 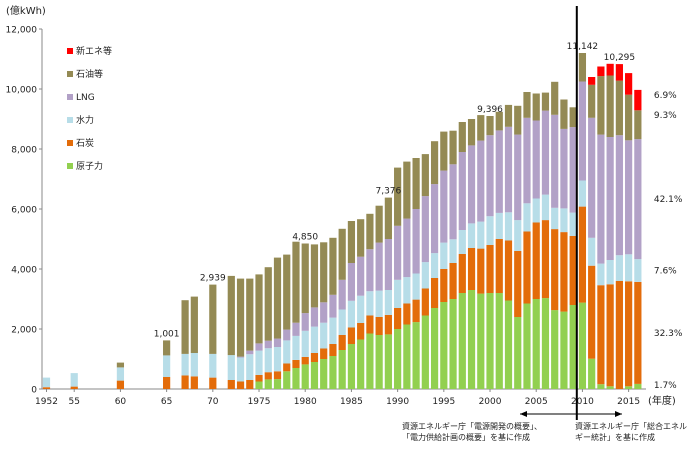 I want to click on source-note: 資源エネルギー庁「総合エネル, so click(x=631, y=426).